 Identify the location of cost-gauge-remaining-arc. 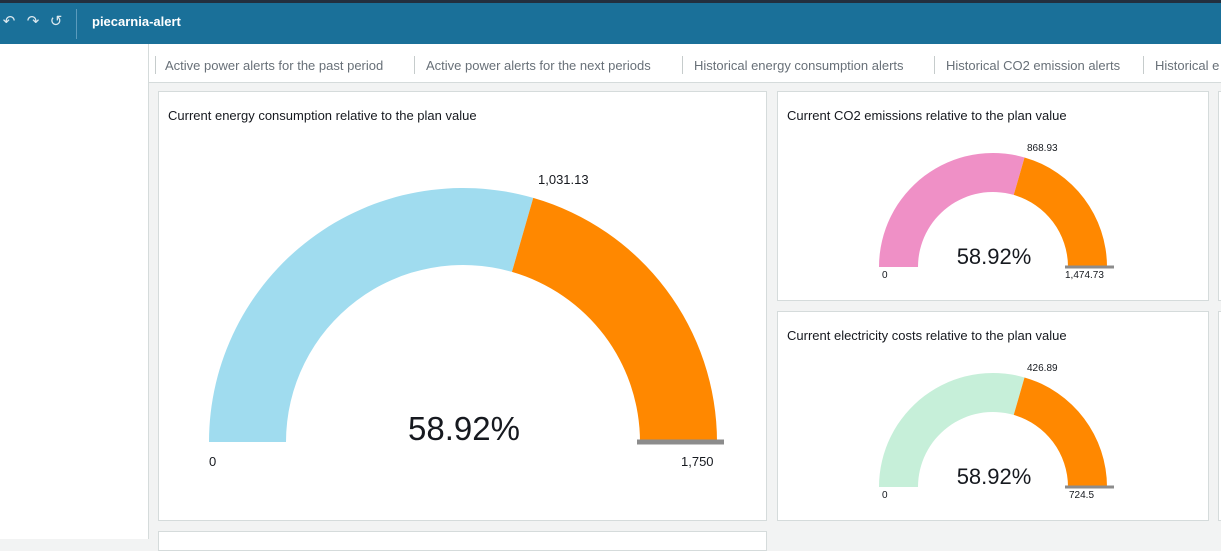
(1060, 432).